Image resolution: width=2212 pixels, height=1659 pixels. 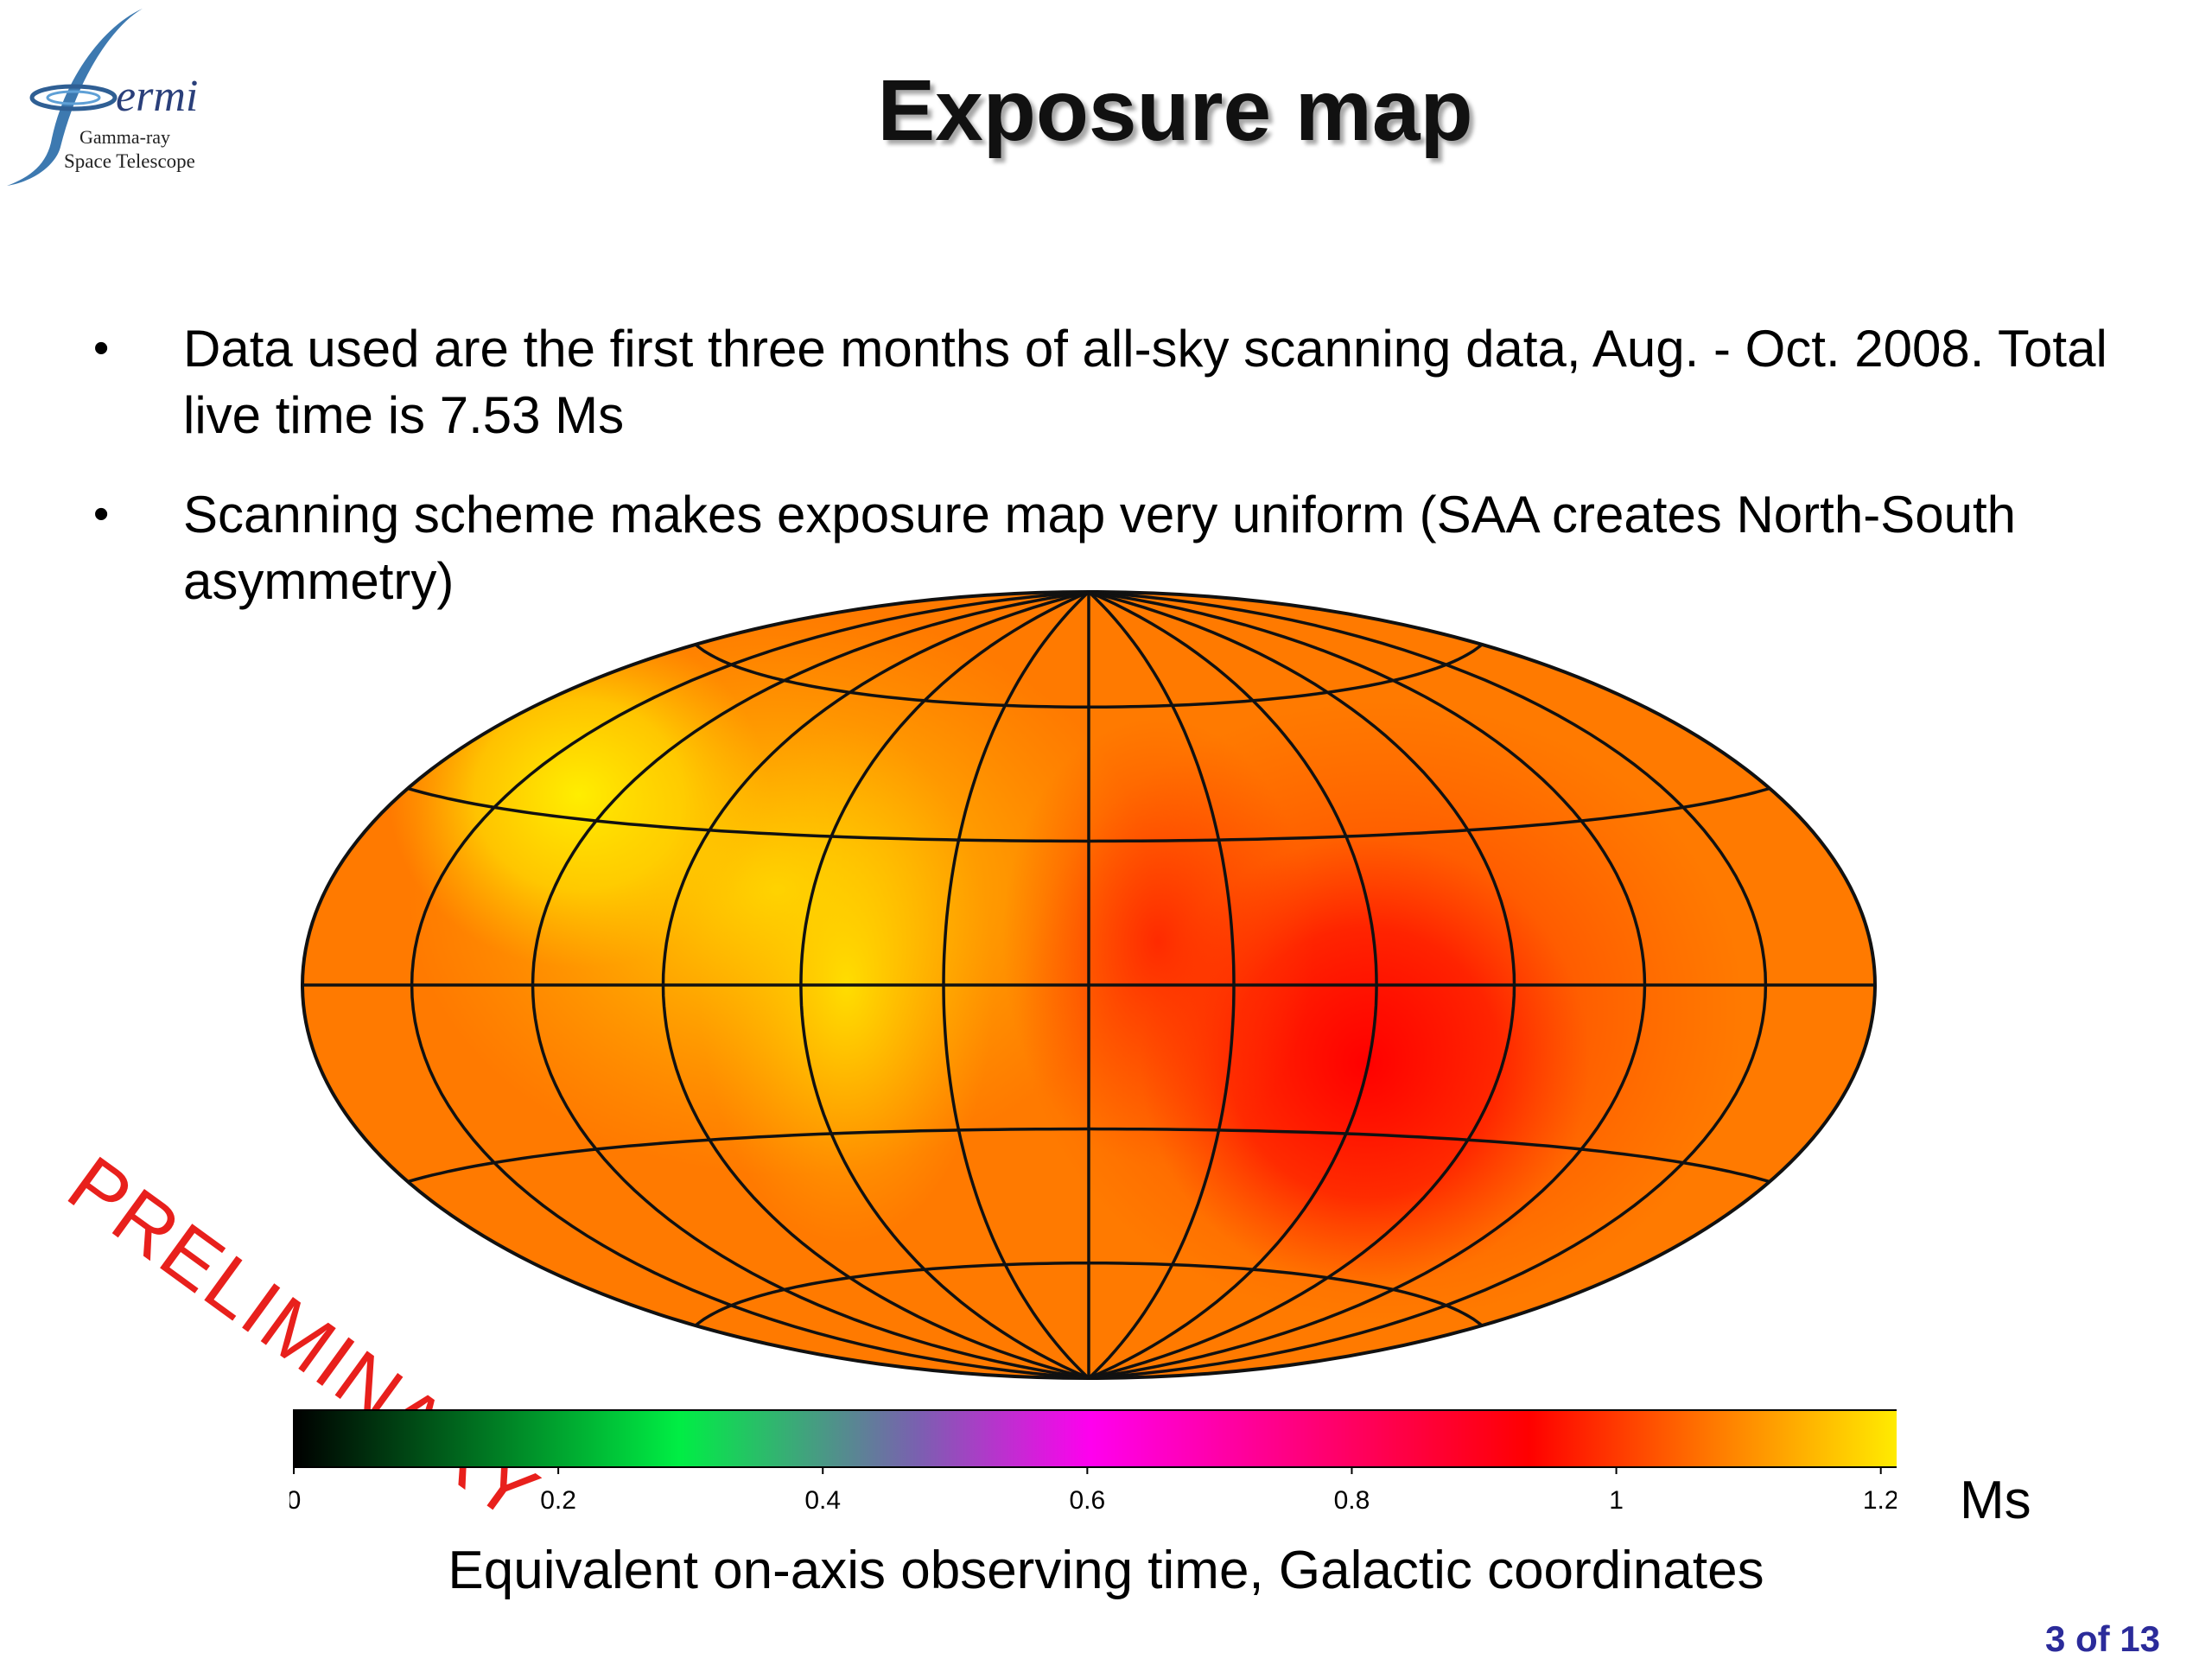 I want to click on logo-swoosh, so click(x=75, y=97).